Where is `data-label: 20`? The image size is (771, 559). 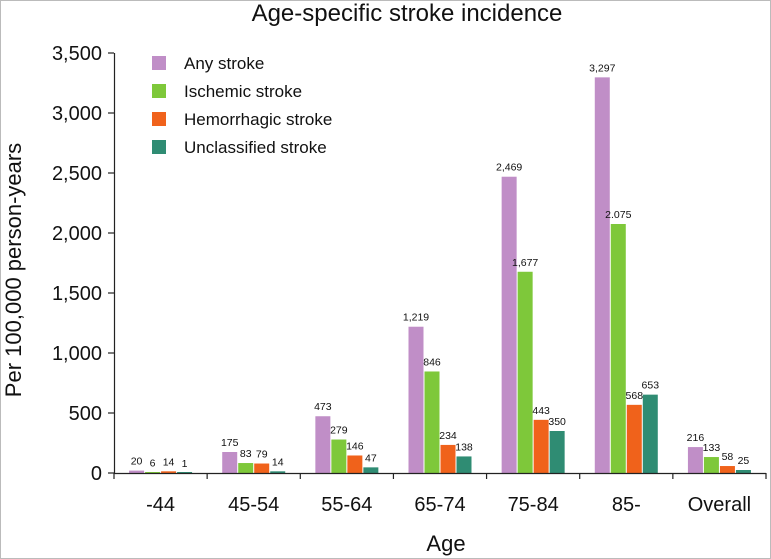
data-label: 20 is located at coordinates (137, 462).